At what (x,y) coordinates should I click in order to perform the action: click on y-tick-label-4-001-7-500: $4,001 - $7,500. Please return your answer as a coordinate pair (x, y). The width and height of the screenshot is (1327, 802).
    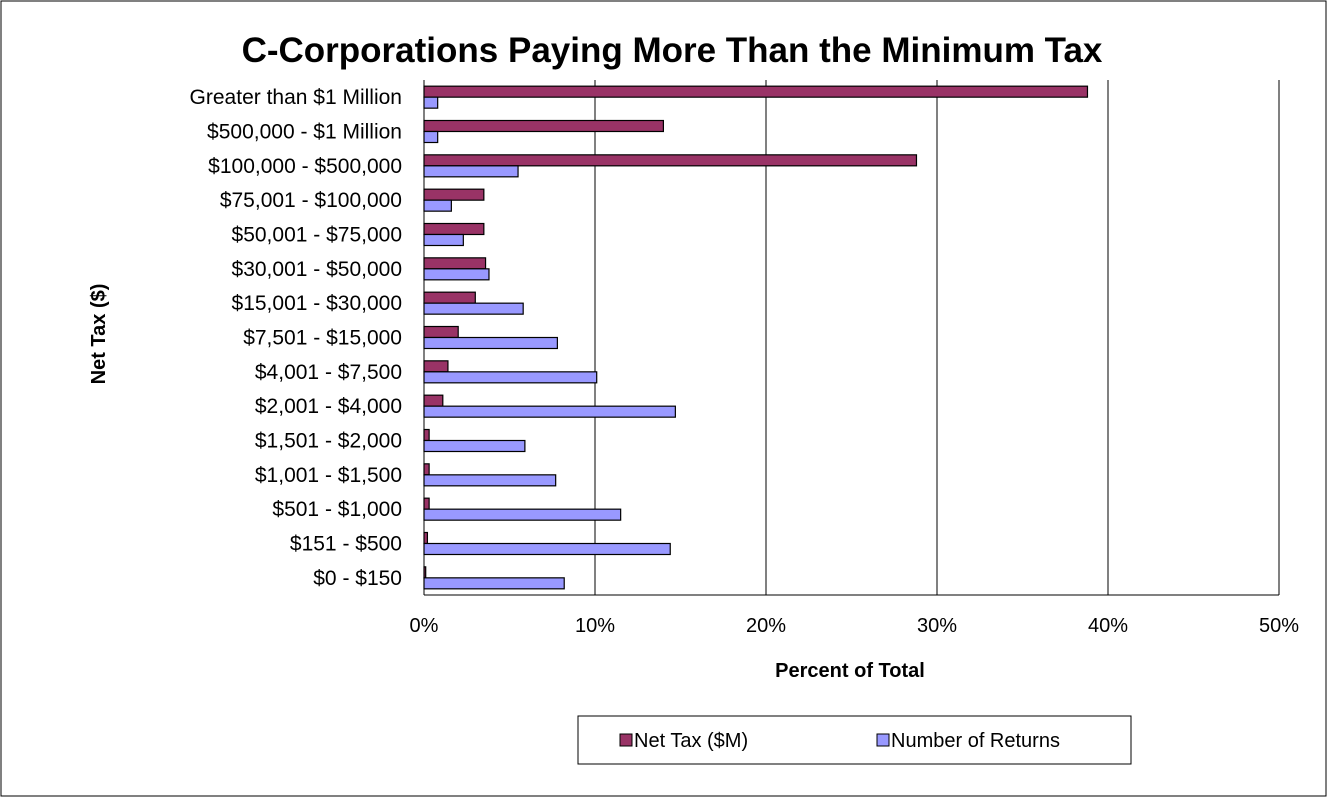
    Looking at the image, I should click on (328, 372).